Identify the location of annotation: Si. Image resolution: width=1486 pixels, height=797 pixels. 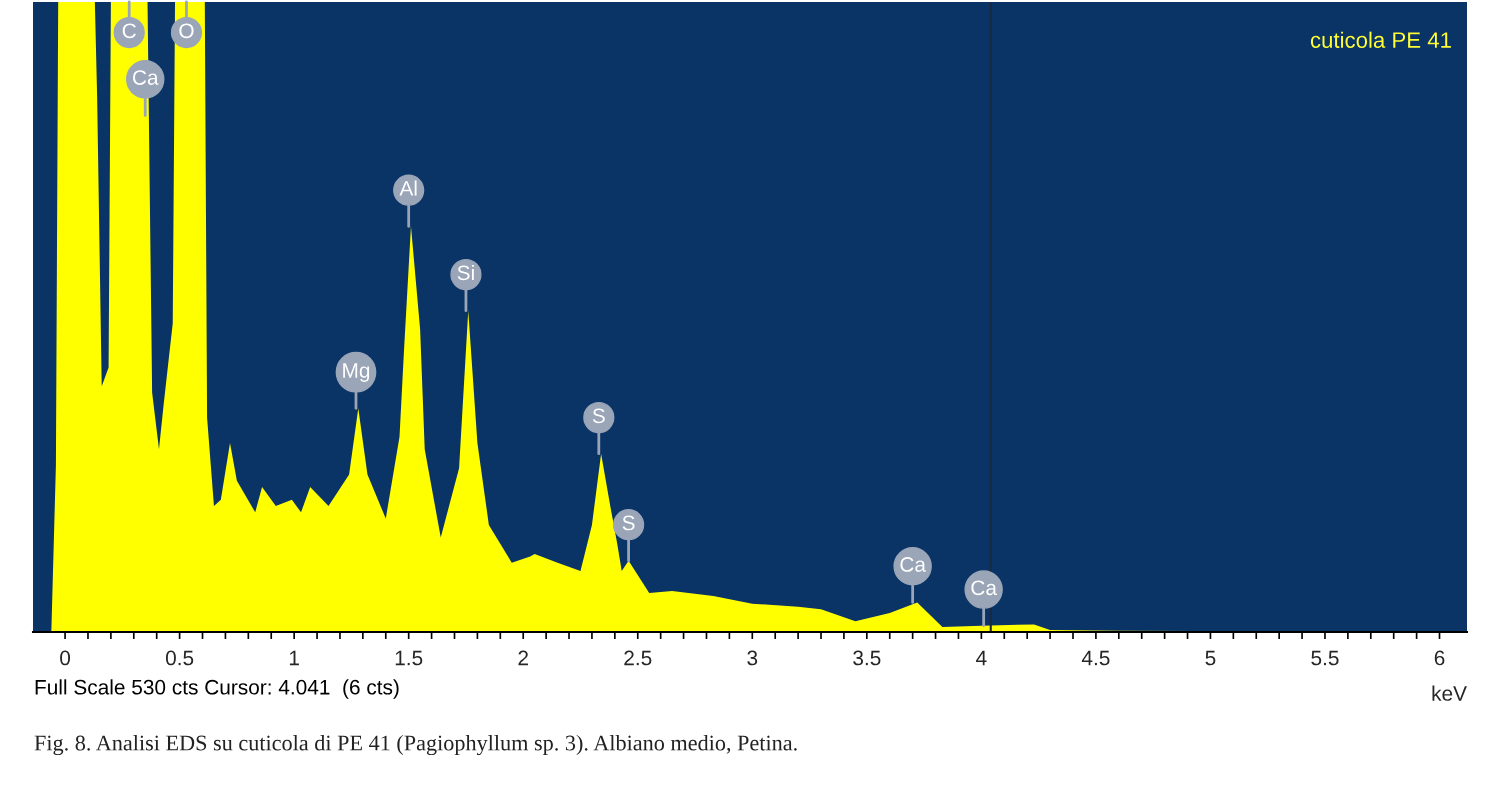
(465, 272).